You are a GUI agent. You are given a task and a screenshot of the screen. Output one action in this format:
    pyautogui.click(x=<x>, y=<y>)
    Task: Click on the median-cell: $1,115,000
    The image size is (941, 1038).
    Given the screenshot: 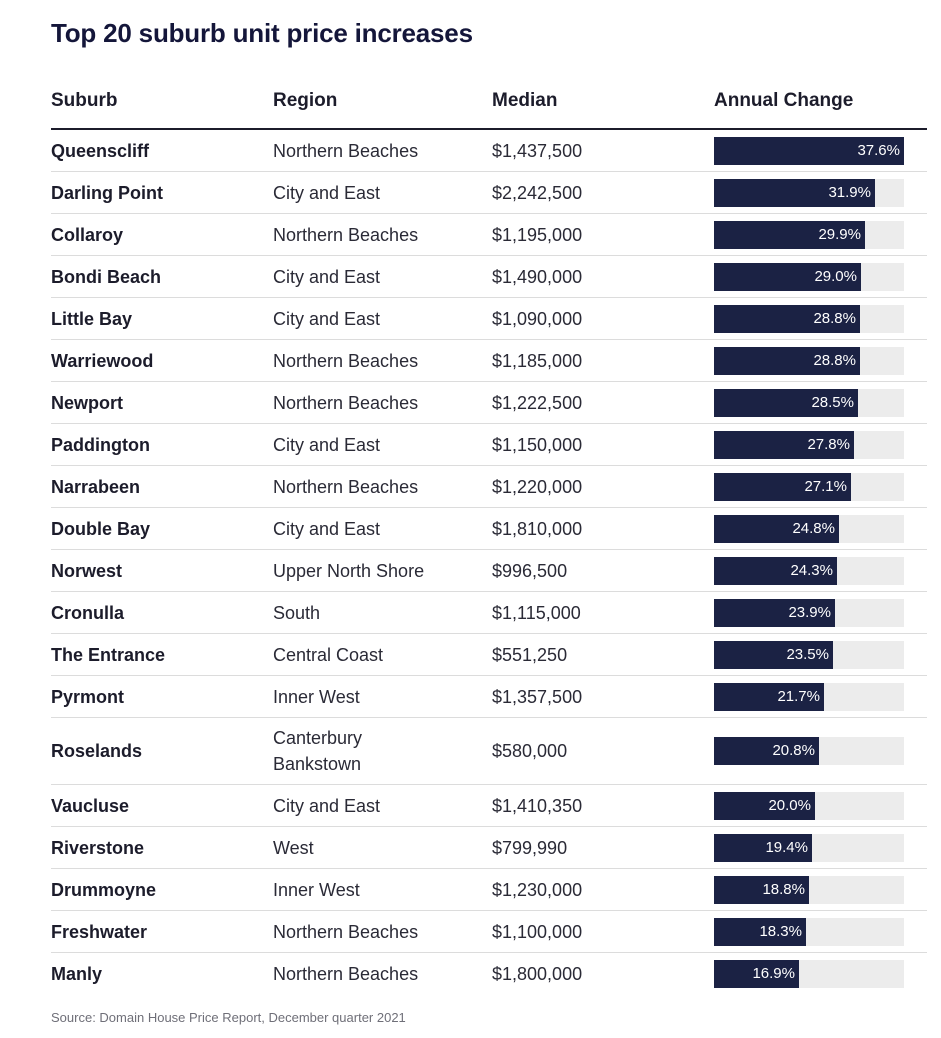 What is the action you would take?
    pyautogui.click(x=536, y=612)
    